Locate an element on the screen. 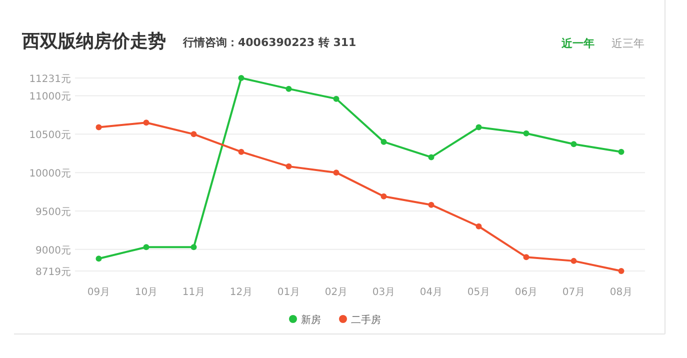  x-tick-label: 09月 is located at coordinates (98, 292).